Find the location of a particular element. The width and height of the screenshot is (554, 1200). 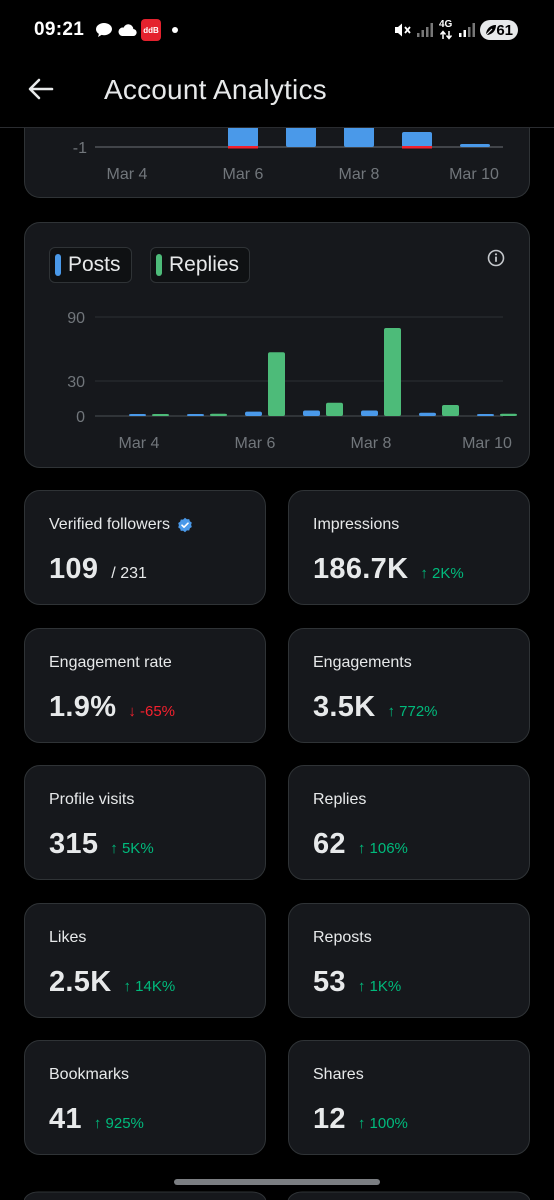

chart-top-bar is located at coordinates (475, 145).